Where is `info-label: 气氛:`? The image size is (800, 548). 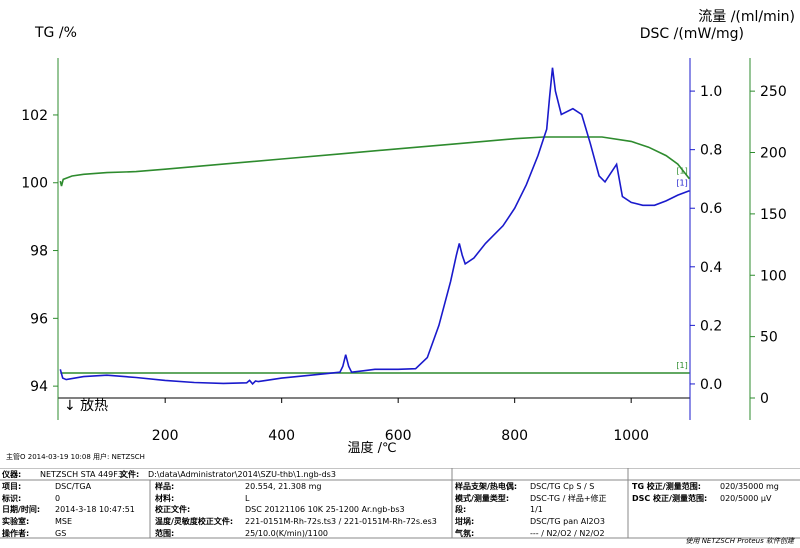
info-label: 气氛: is located at coordinates (465, 533).